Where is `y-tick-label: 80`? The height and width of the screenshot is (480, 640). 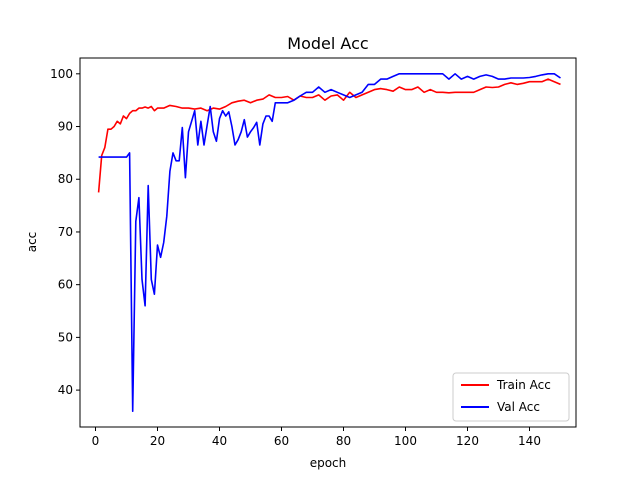 y-tick-label: 80 is located at coordinates (65, 179).